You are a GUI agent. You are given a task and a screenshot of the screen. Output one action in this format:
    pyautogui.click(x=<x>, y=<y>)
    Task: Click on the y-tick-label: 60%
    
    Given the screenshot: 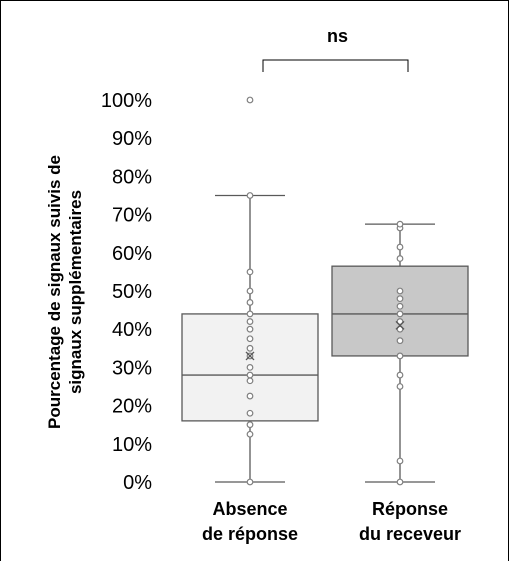 What is the action you would take?
    pyautogui.click(x=132, y=254)
    